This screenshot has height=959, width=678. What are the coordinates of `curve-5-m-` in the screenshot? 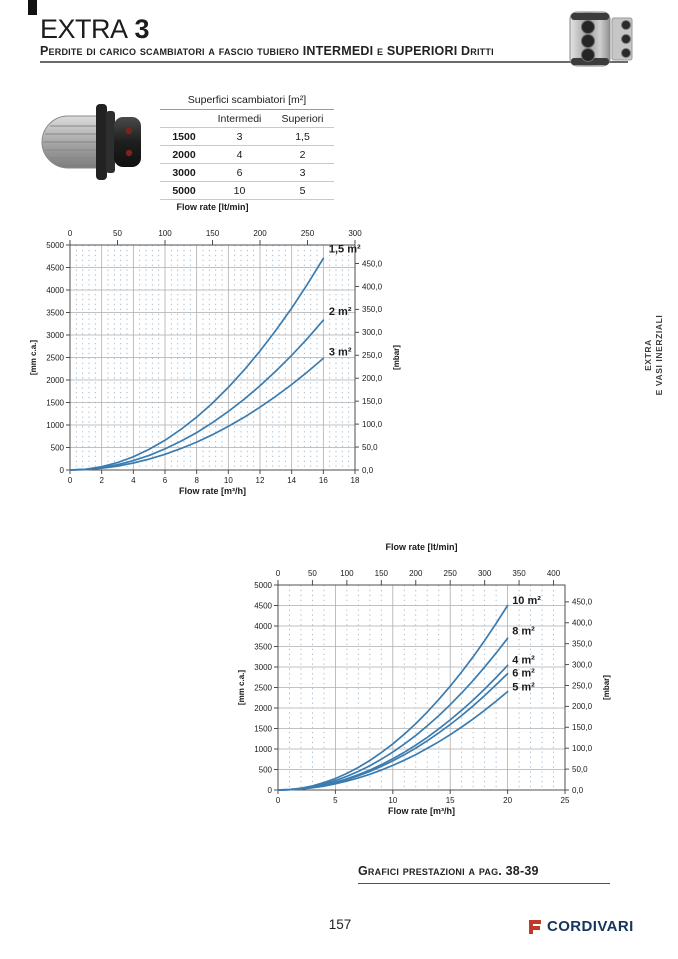 It's located at (393, 740).